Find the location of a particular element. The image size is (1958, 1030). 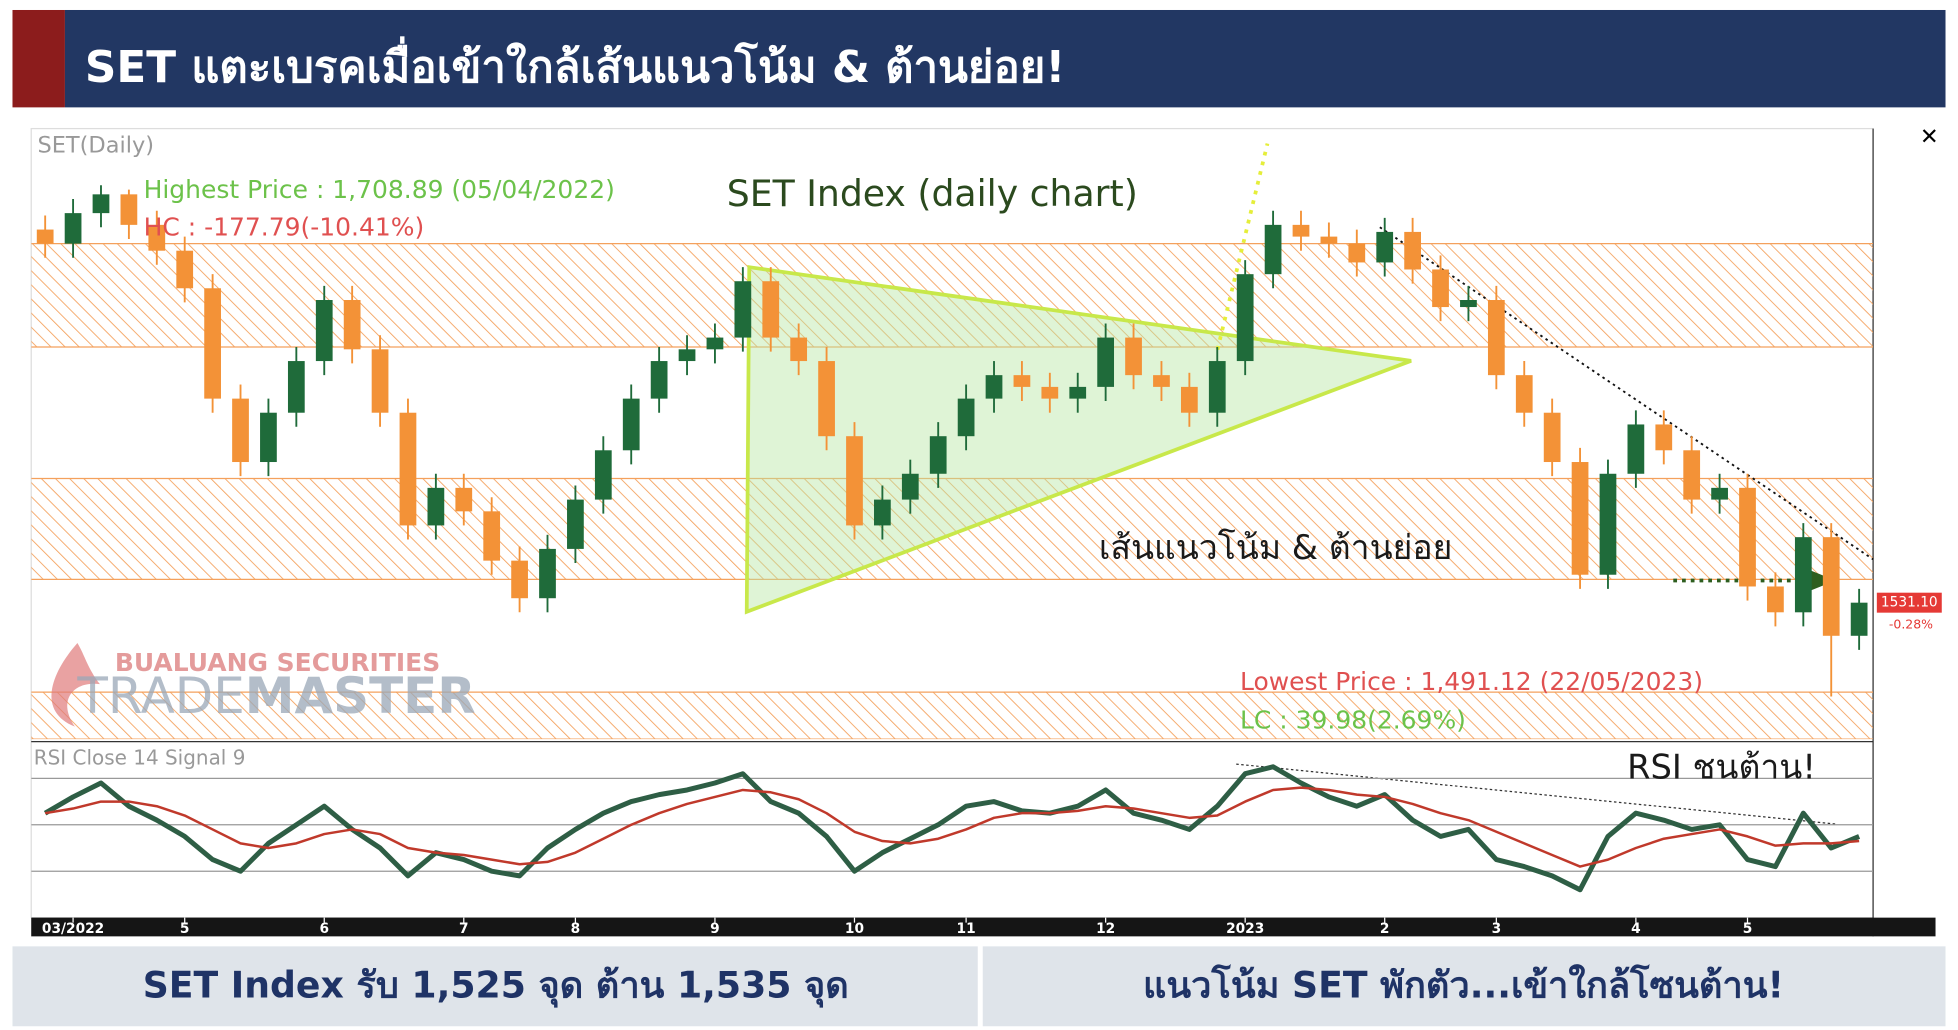

x-tick-label: 11 is located at coordinates (966, 929).